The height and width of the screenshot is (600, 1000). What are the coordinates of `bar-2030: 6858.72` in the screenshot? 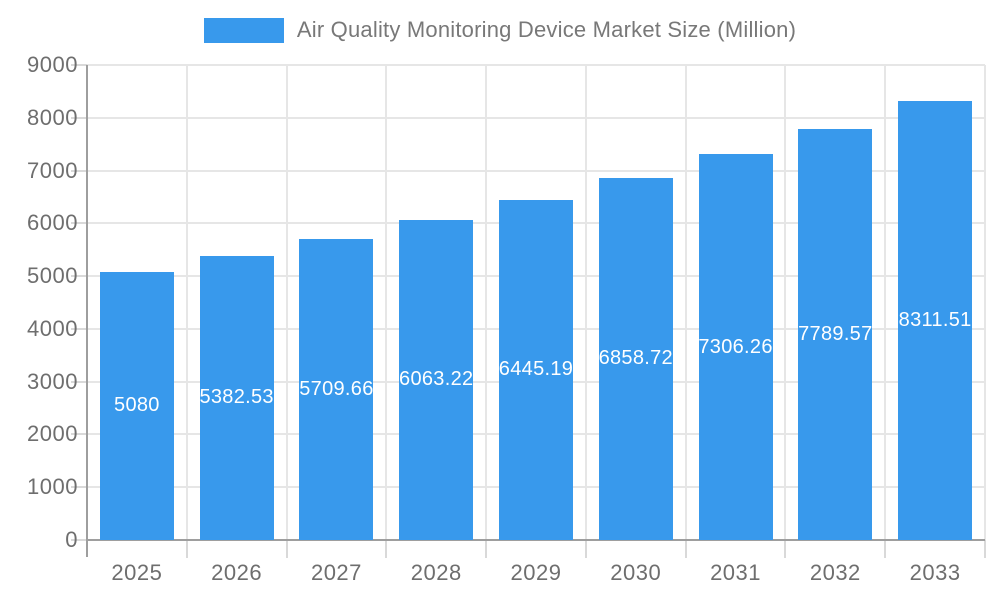 It's located at (635, 359).